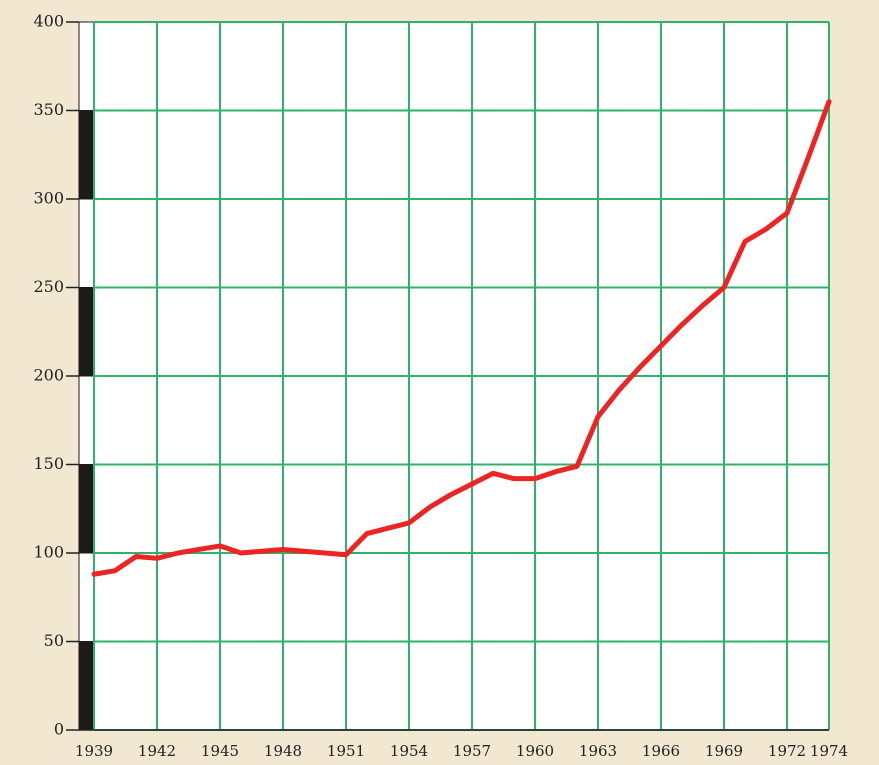 The image size is (879, 765). I want to click on x-tick-label: 1969, so click(724, 751).